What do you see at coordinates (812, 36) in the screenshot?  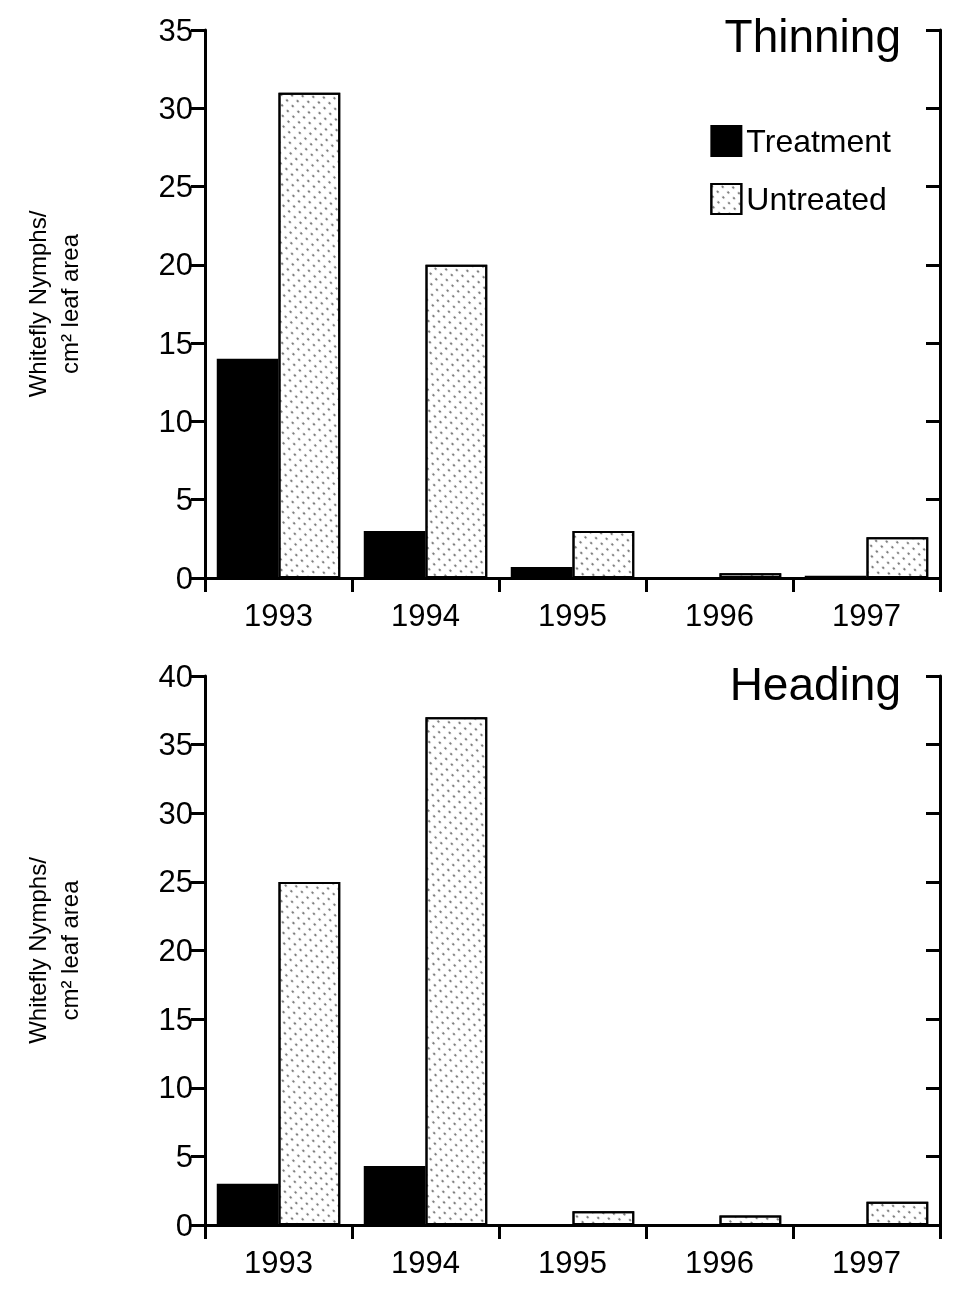 I see `chart-title: Thinning` at bounding box center [812, 36].